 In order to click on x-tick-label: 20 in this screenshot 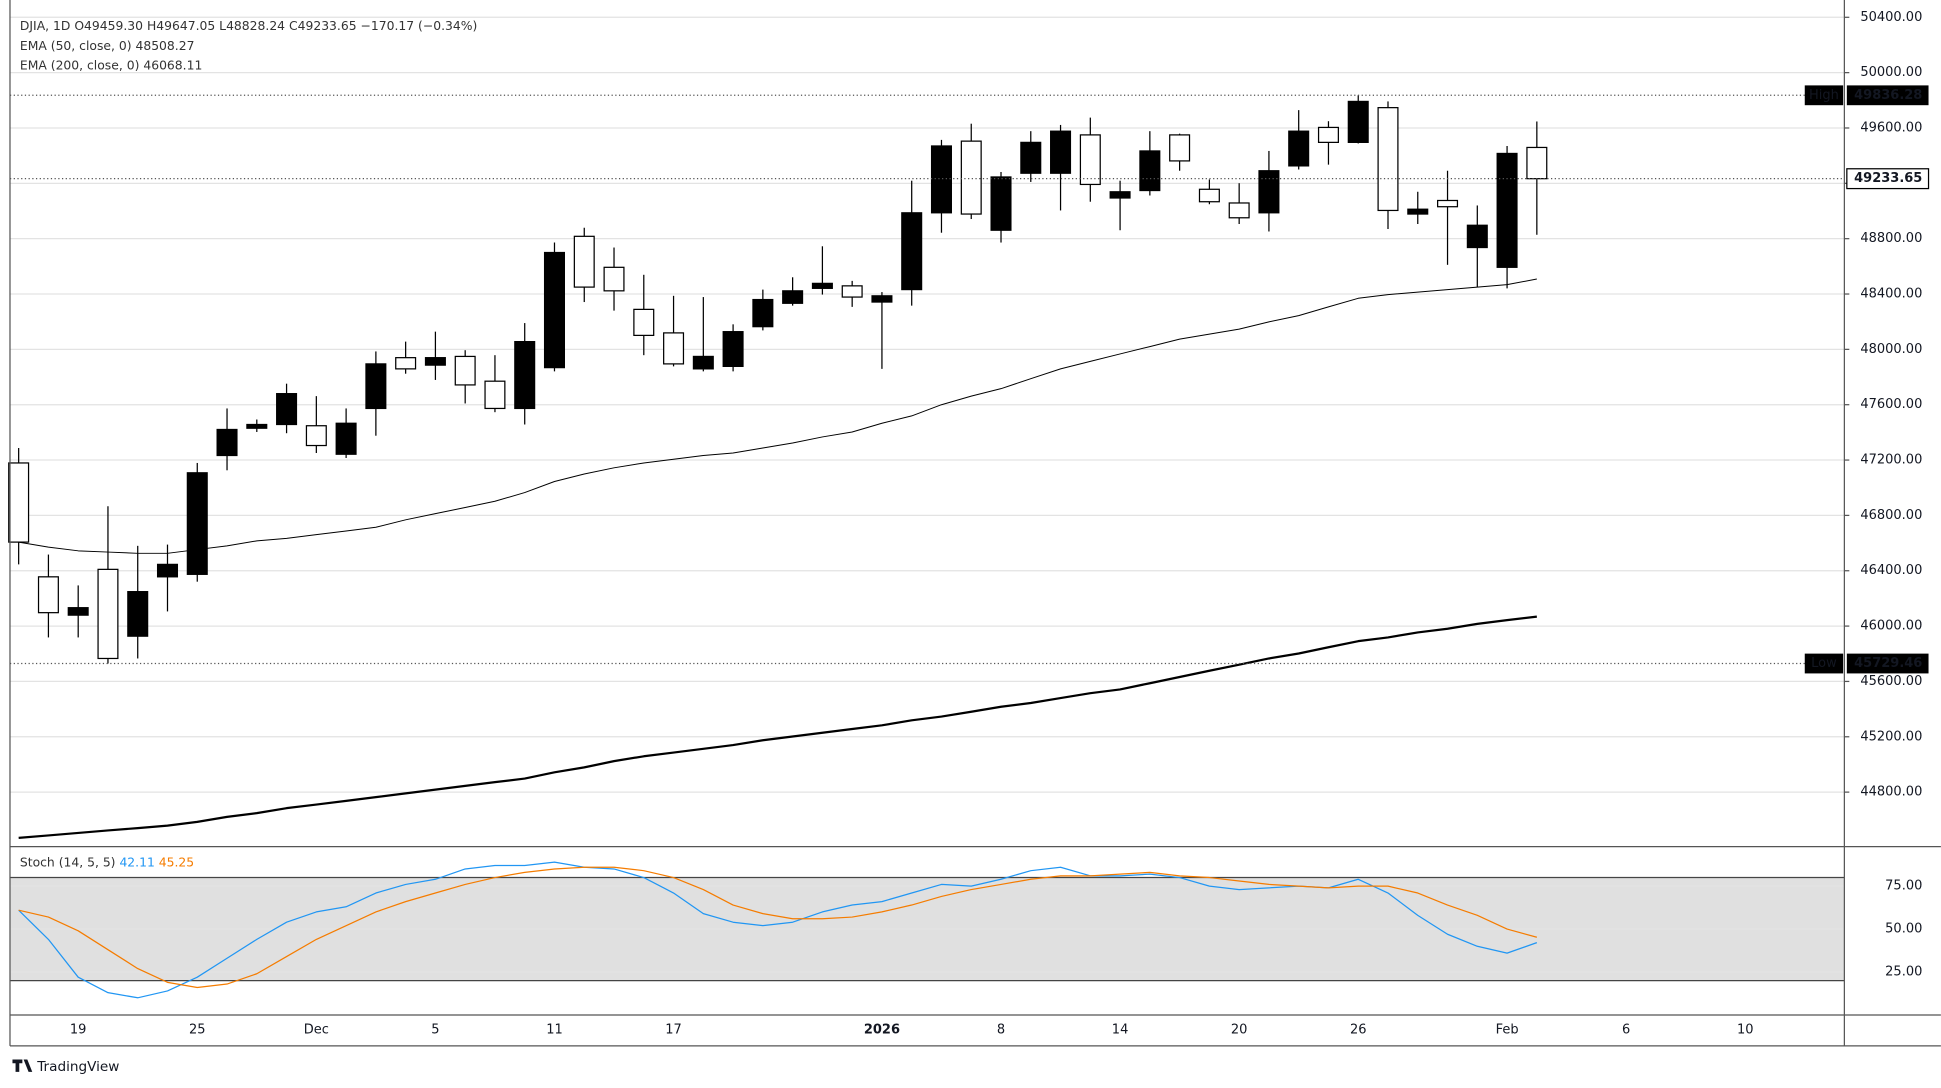, I will do `click(1239, 1029)`.